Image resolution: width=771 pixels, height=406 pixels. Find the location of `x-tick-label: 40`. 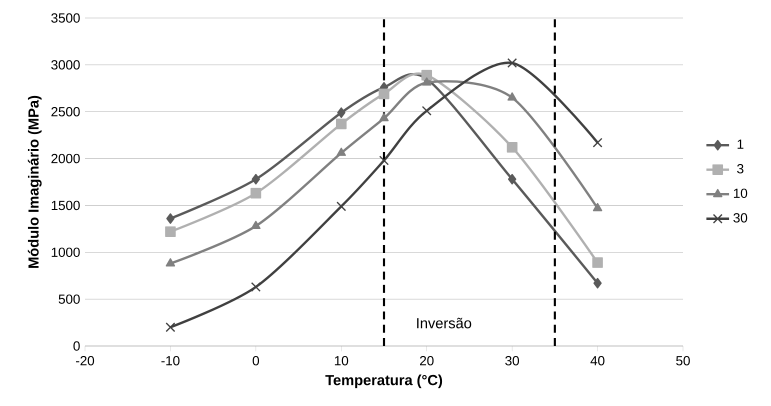

x-tick-label: 40 is located at coordinates (597, 361).